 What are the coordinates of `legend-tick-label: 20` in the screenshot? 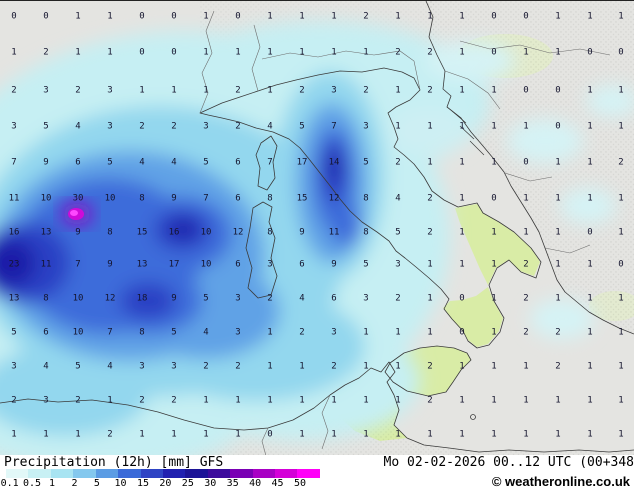 It's located at (165, 483).